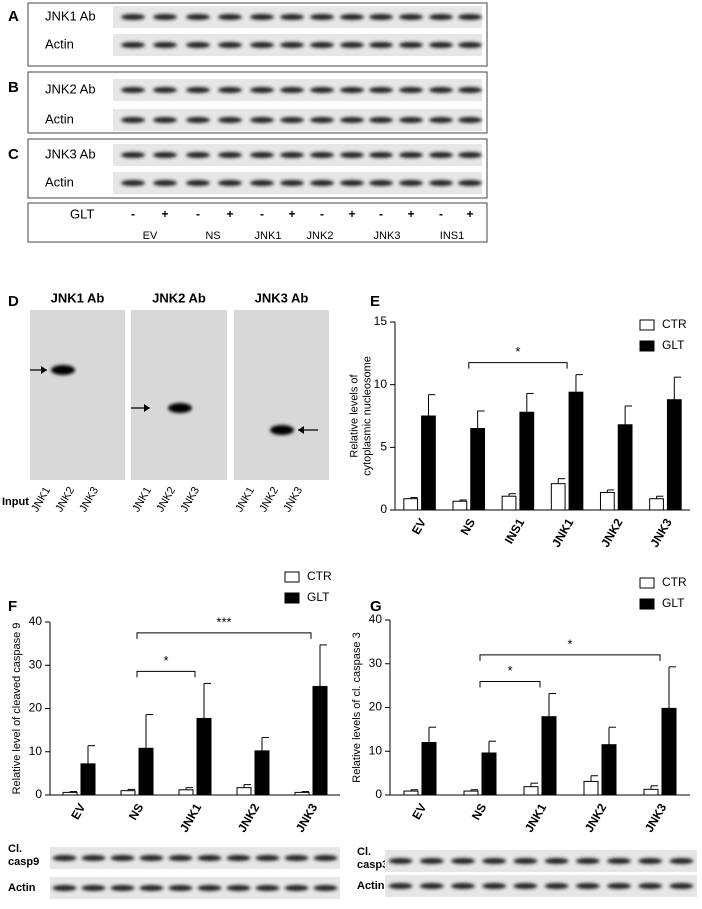 The width and height of the screenshot is (702, 909). What do you see at coordinates (479, 811) in the screenshot?
I see `x-tick-label: NS` at bounding box center [479, 811].